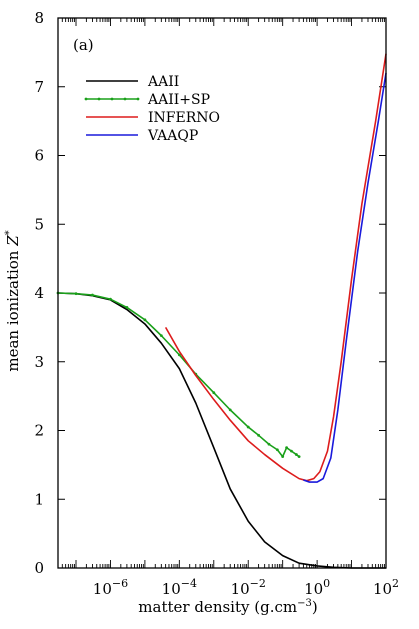  Describe the element at coordinates (179, 587) in the screenshot. I see `x-tick-label: 10⁻⁴` at that location.